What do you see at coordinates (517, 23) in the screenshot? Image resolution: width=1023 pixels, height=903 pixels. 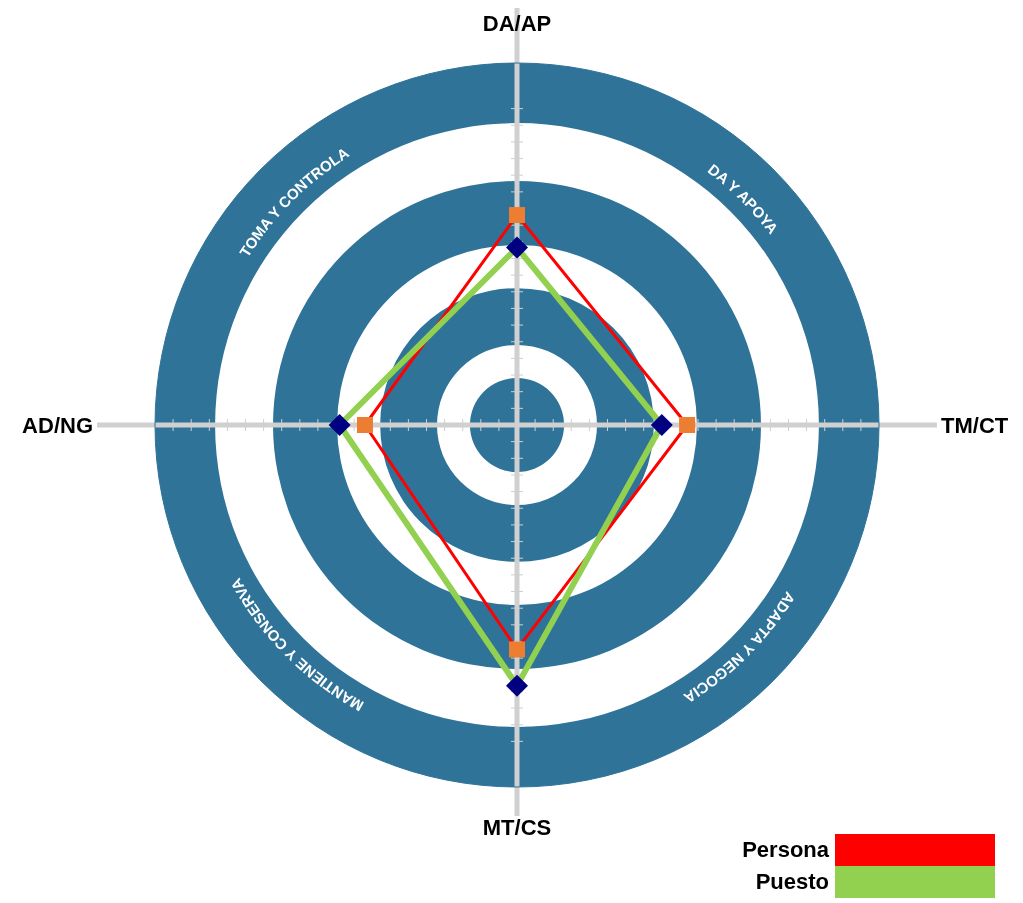 I see `spoke-label: DA/AP` at bounding box center [517, 23].